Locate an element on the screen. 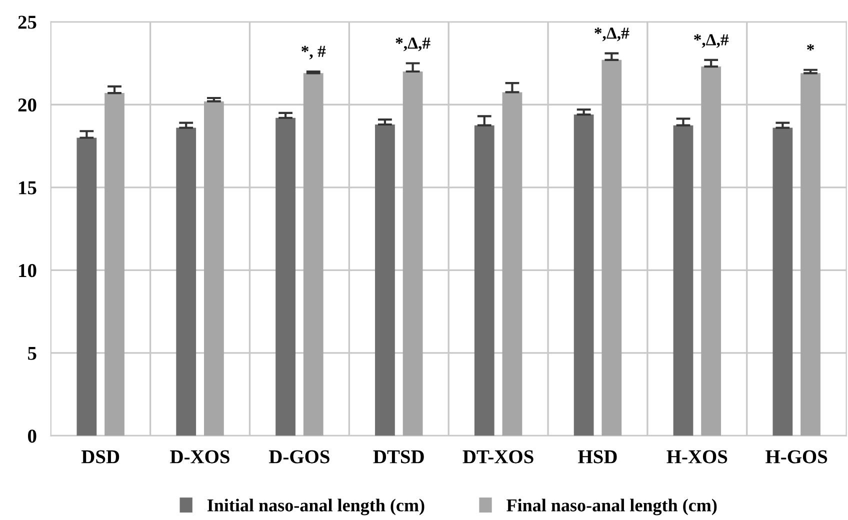 This screenshot has height=520, width=848. annotation: *, # is located at coordinates (314, 53).